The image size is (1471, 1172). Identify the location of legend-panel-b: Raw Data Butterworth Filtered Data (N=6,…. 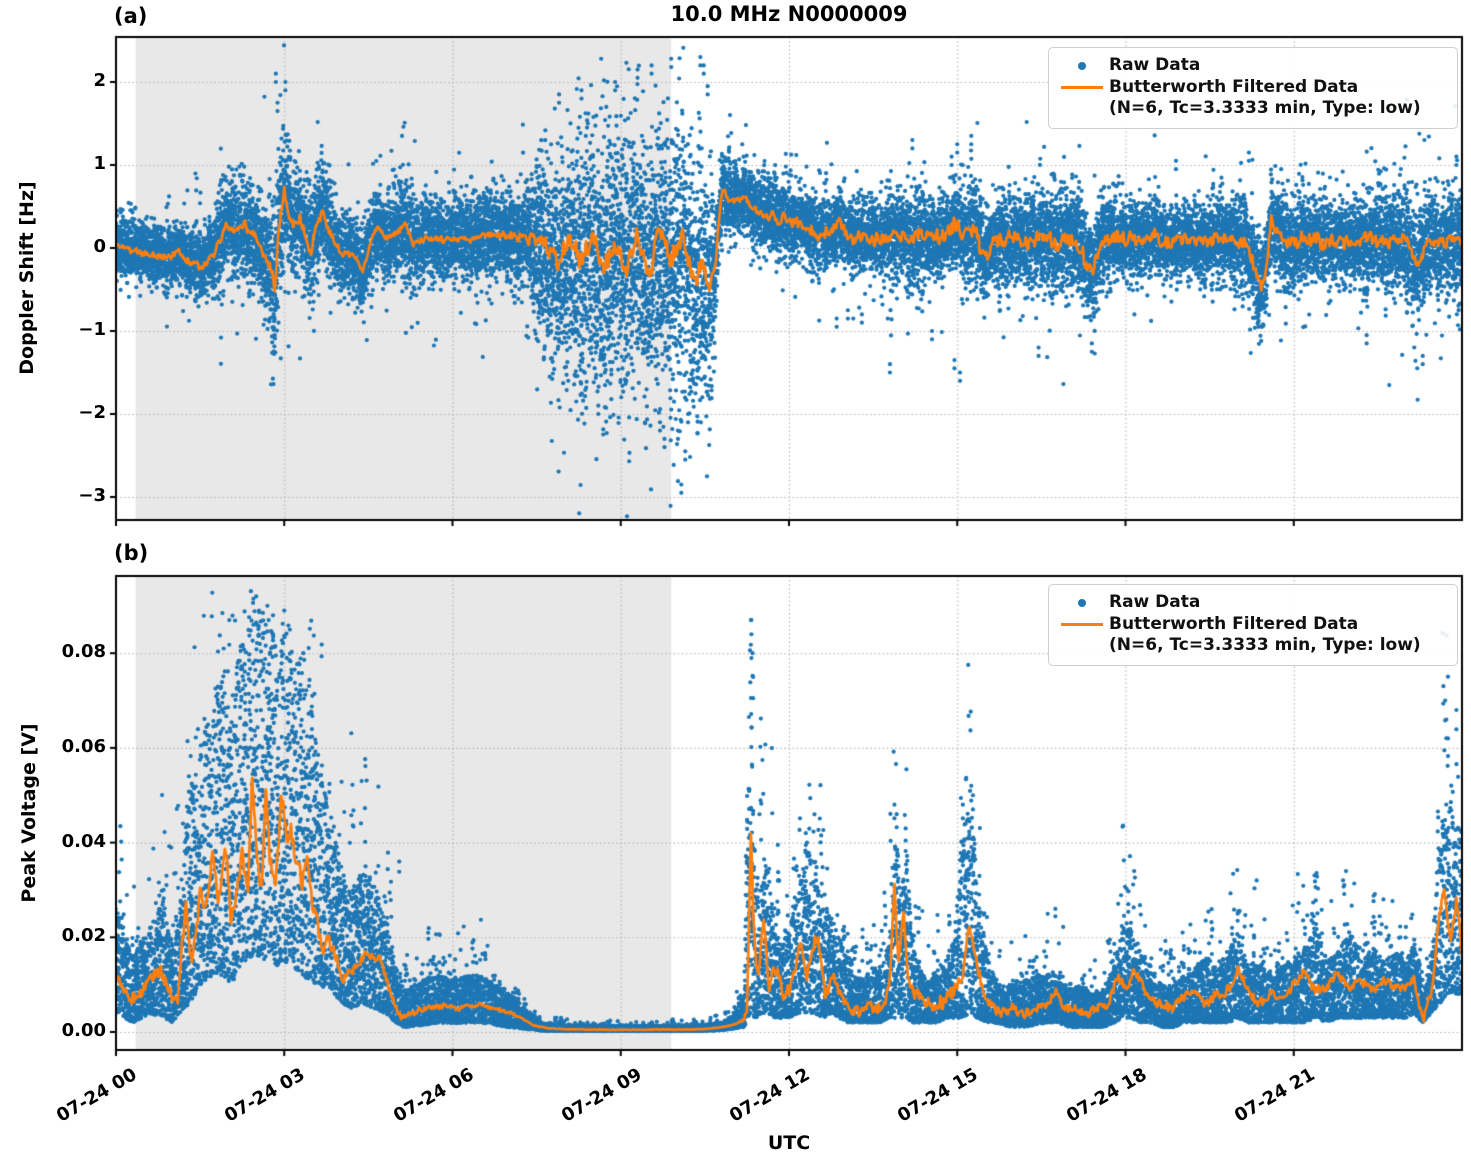
(1253, 625).